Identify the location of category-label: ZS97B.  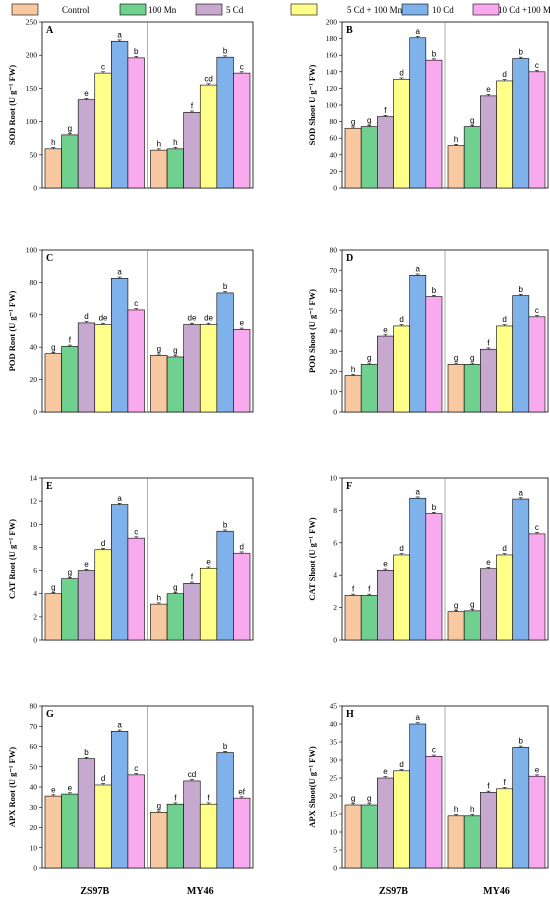
(393, 891).